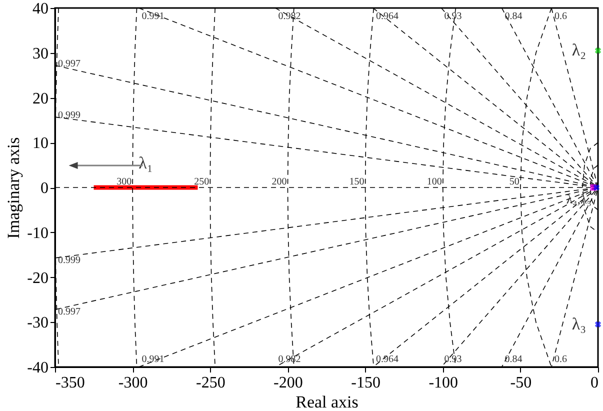  I want to click on annotation: λ₂, so click(579, 50).